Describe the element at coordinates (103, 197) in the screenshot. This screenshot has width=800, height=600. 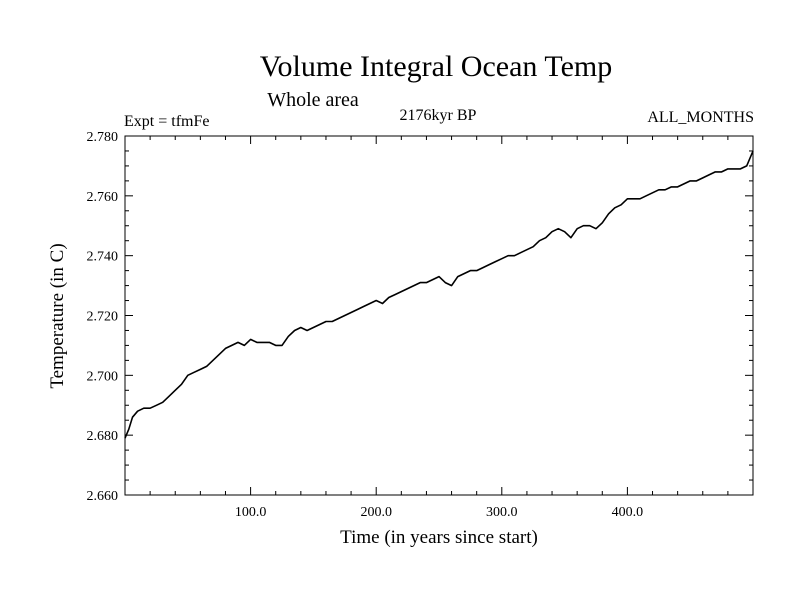
I see `y-tick-label: 2.760` at that location.